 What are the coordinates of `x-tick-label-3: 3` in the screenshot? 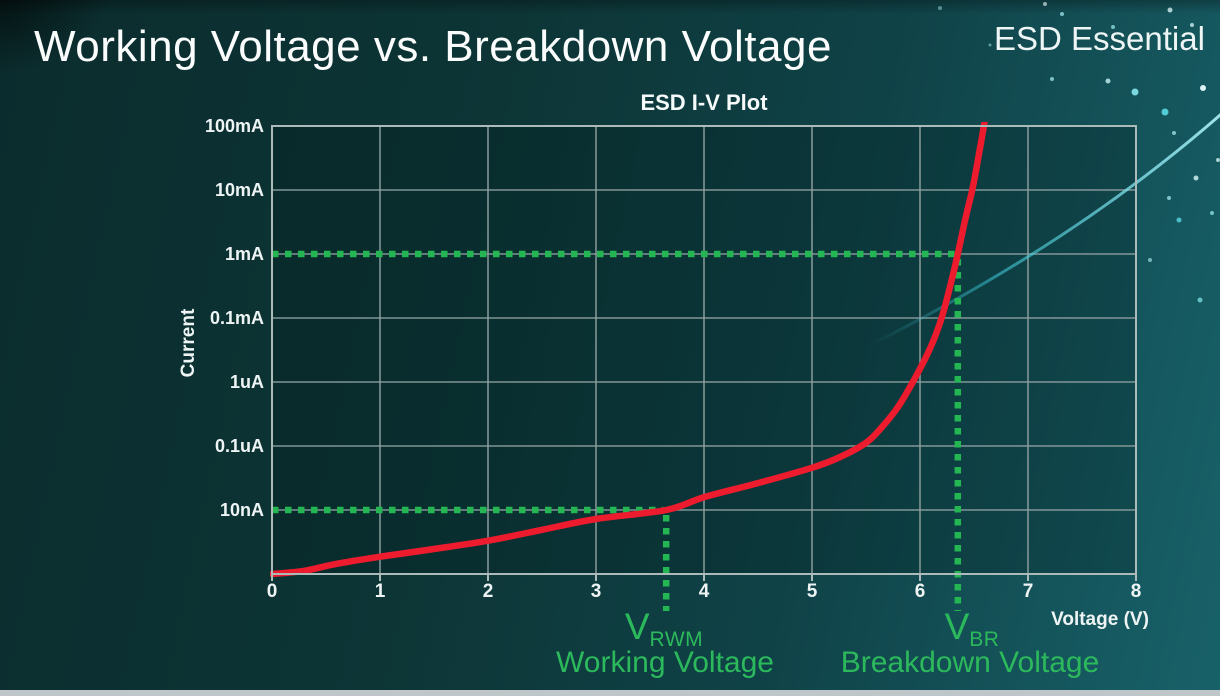 It's located at (596, 591).